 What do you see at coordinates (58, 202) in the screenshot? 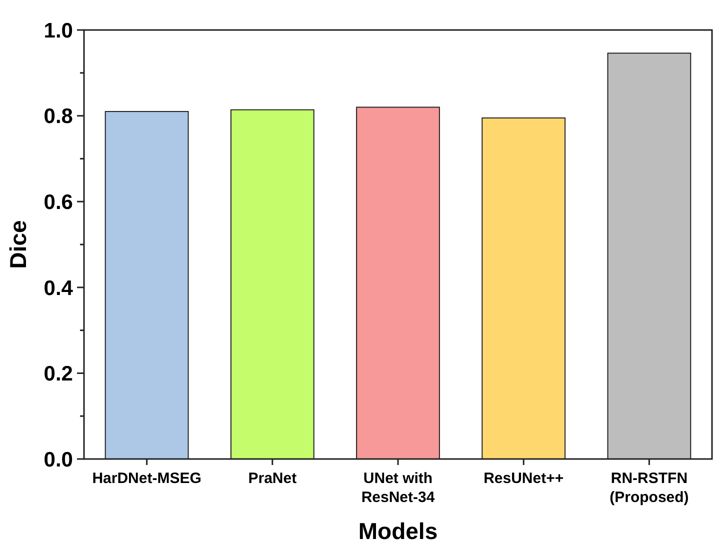
I see `y-tick-label: 0.6` at bounding box center [58, 202].